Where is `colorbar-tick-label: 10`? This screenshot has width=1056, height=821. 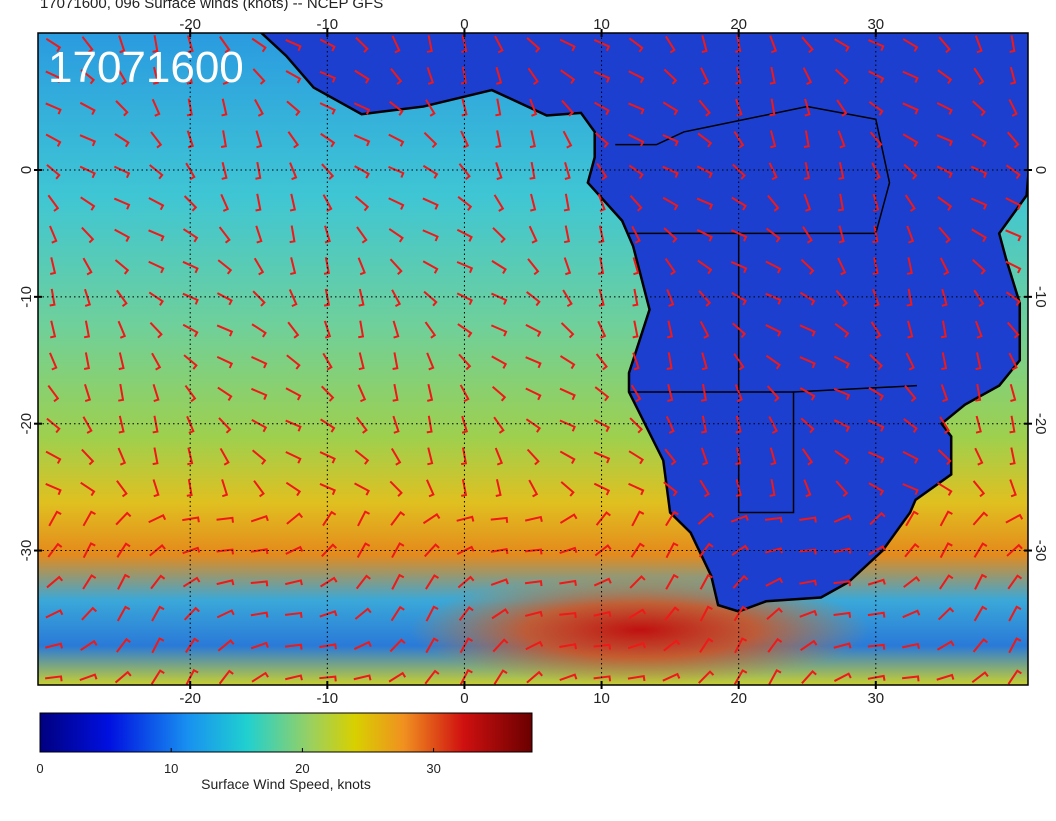
colorbar-tick-label: 10 is located at coordinates (171, 768).